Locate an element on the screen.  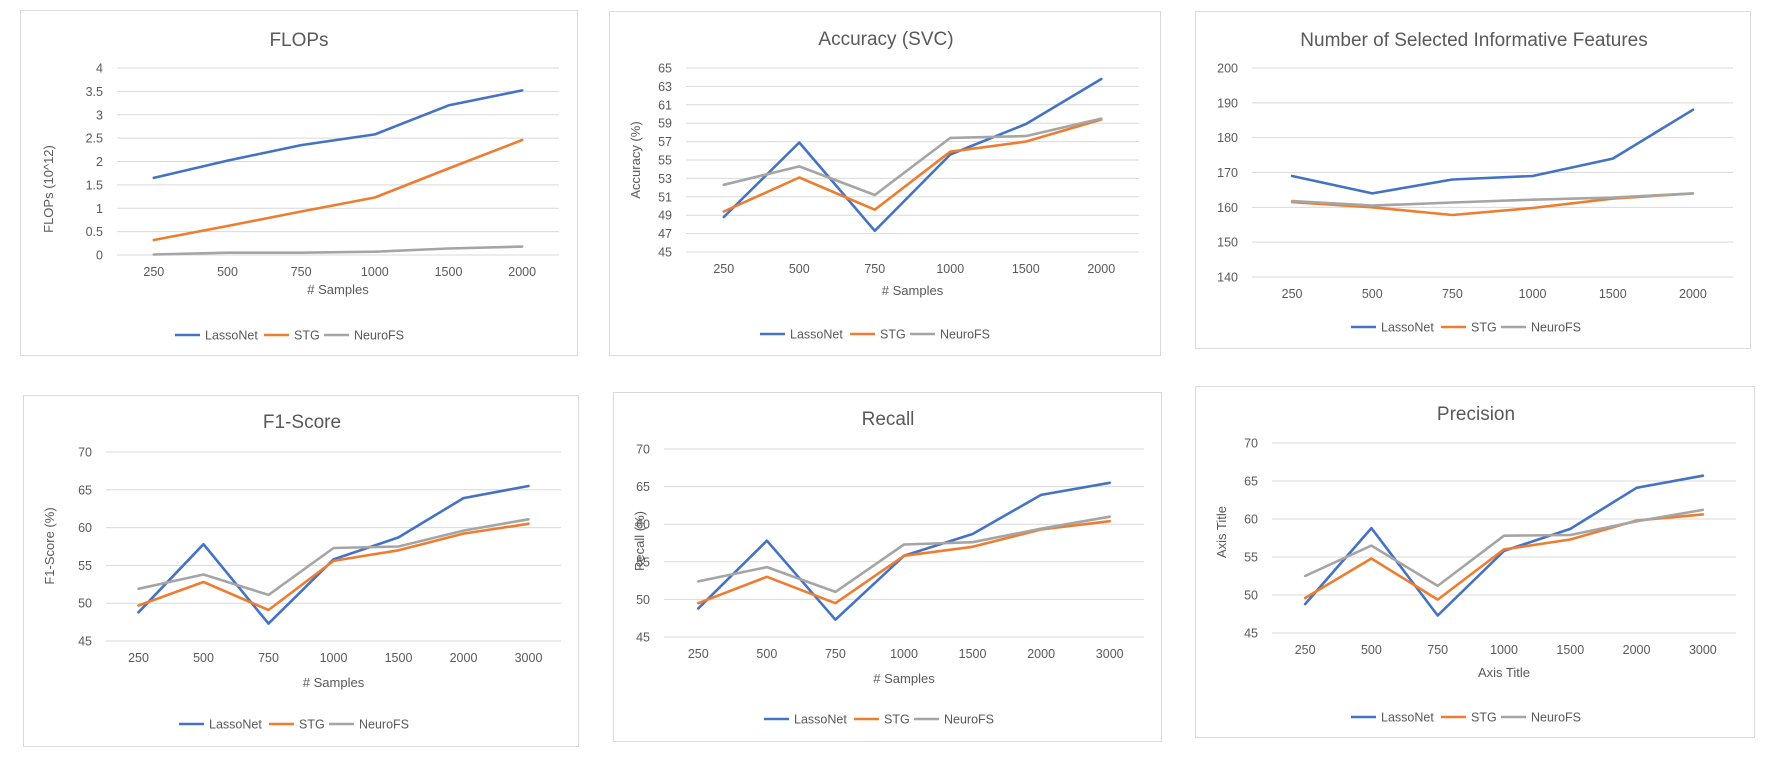
y-tick-label: 49 is located at coordinates (665, 216).